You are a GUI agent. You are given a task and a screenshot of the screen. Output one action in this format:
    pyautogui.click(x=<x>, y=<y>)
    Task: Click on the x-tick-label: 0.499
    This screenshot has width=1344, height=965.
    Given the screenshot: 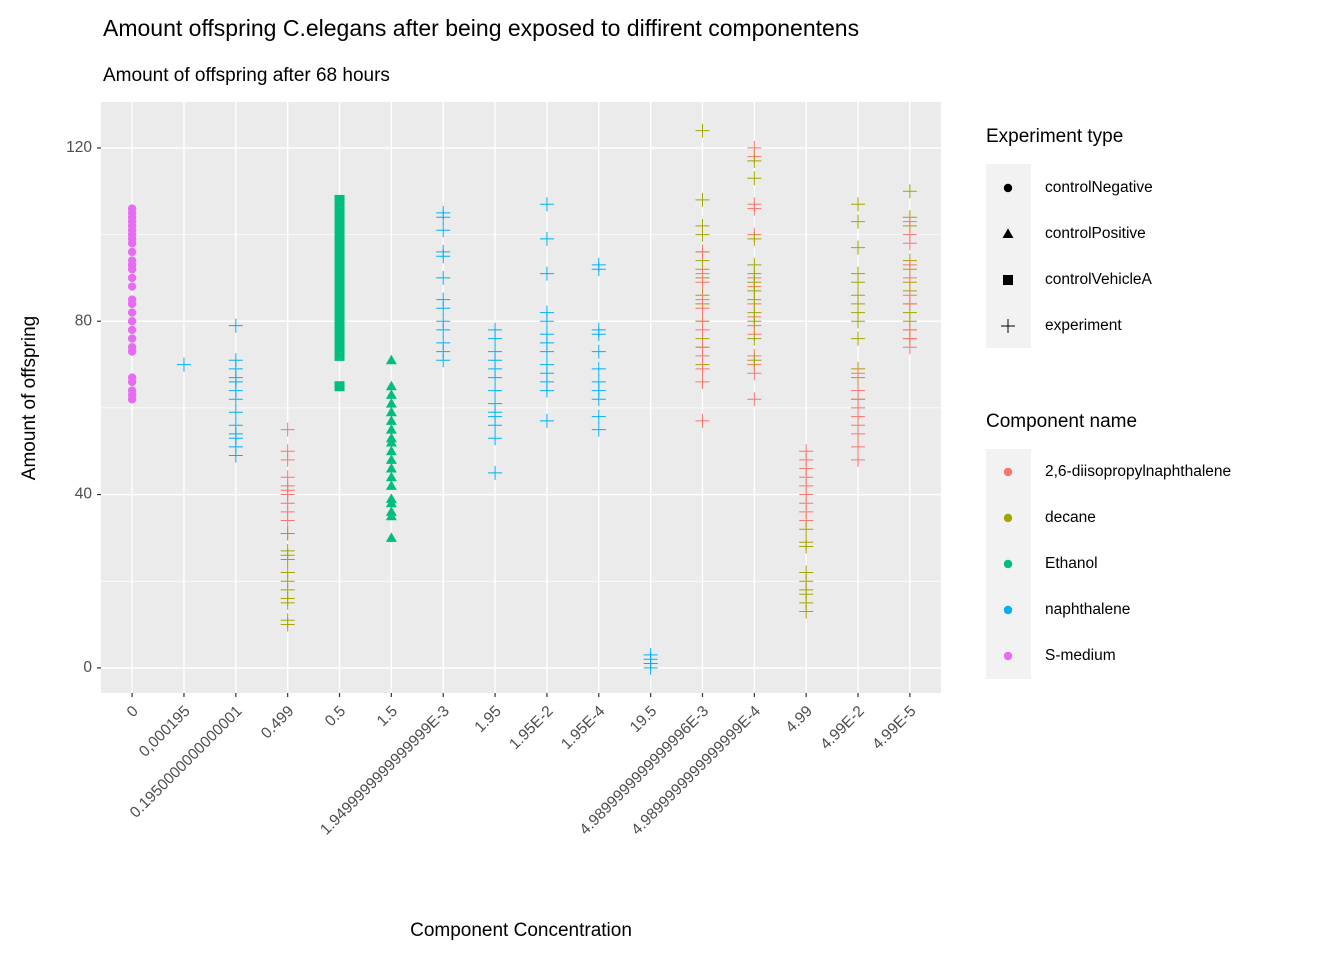 What is the action you would take?
    pyautogui.click(x=277, y=722)
    